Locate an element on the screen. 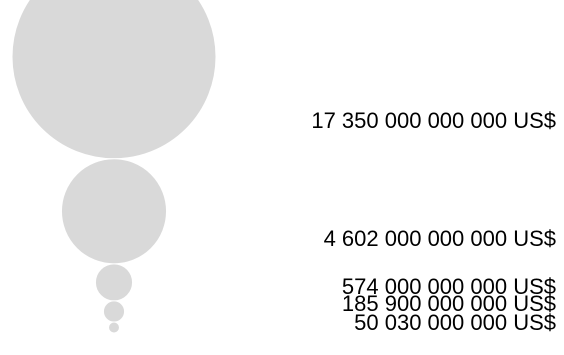 The image size is (564, 355). value-label-4: 185 900 000 000 US$ is located at coordinates (449, 303).